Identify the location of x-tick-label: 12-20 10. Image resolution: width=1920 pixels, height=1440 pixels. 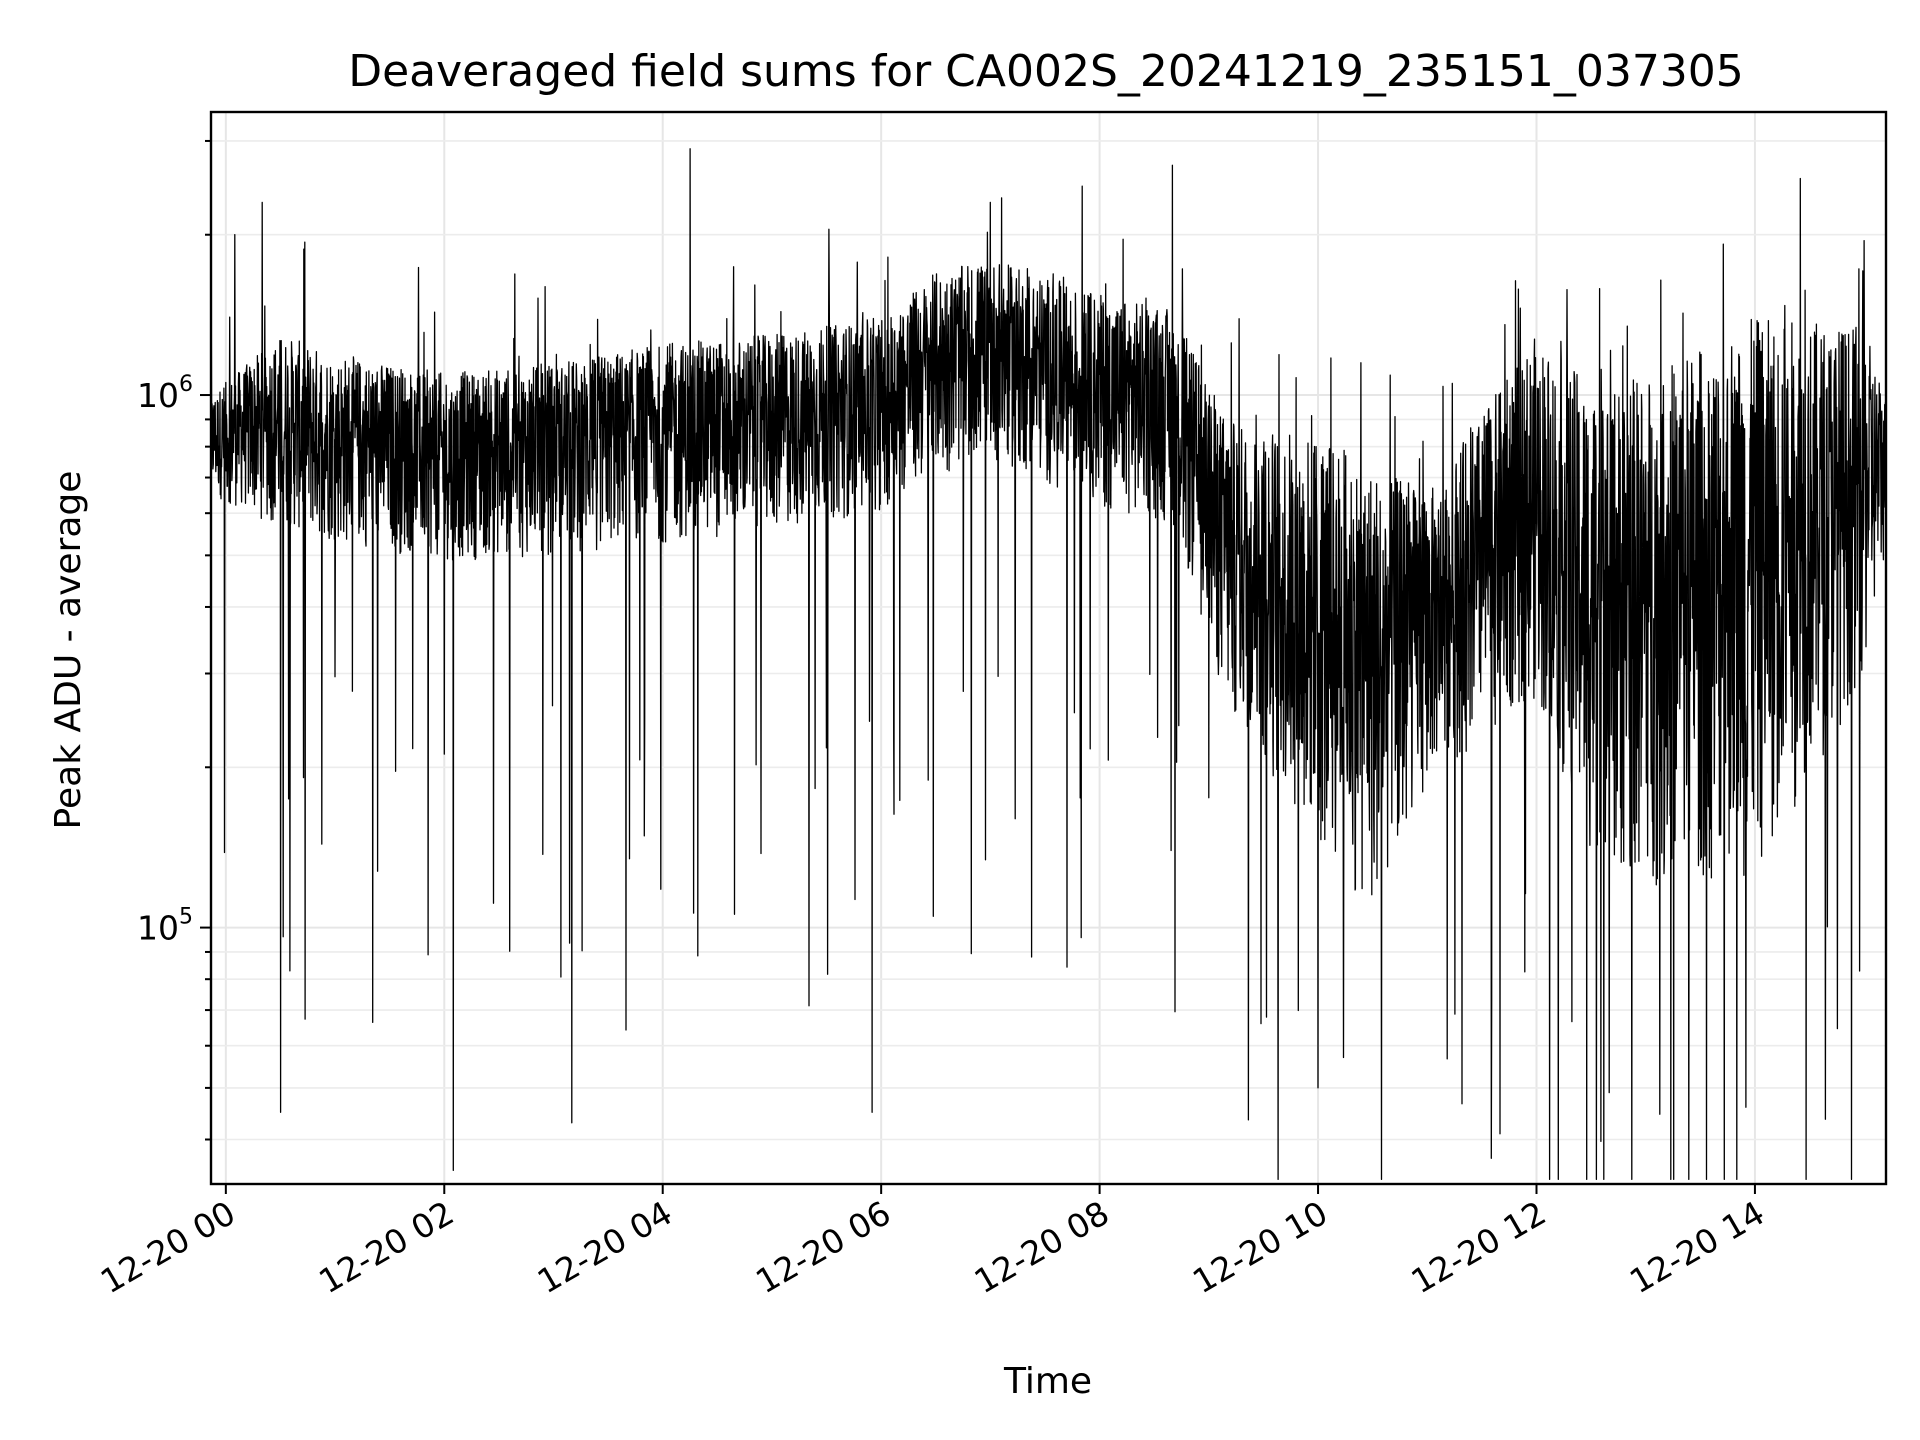
(1260, 1247).